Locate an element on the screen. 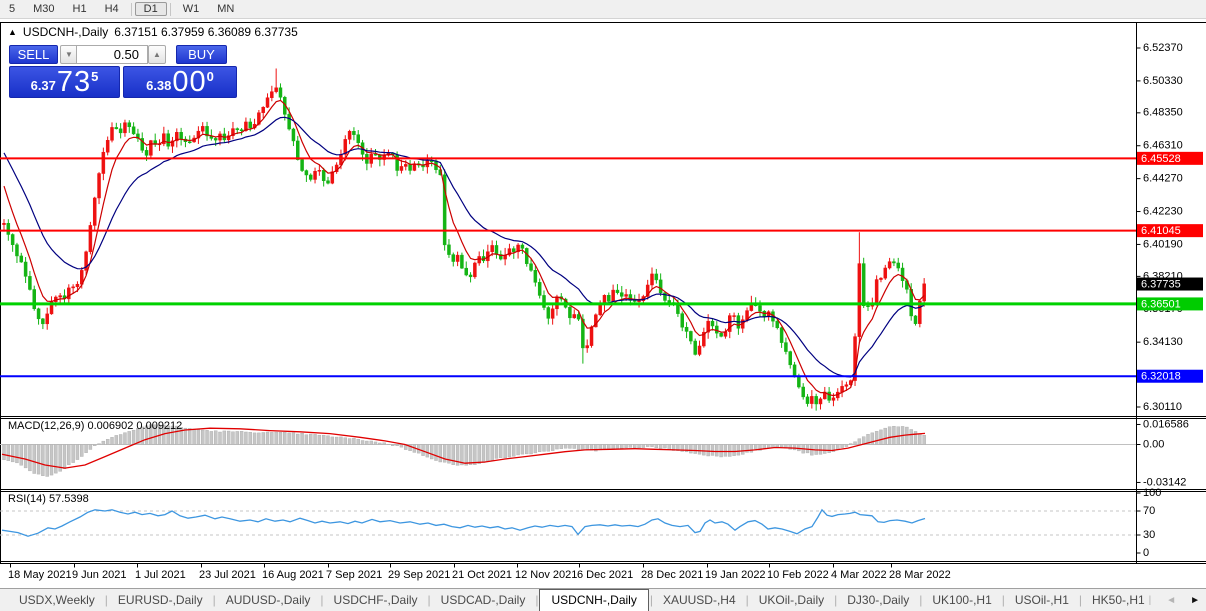  price-badge: 6.36501 is located at coordinates (1170, 304).